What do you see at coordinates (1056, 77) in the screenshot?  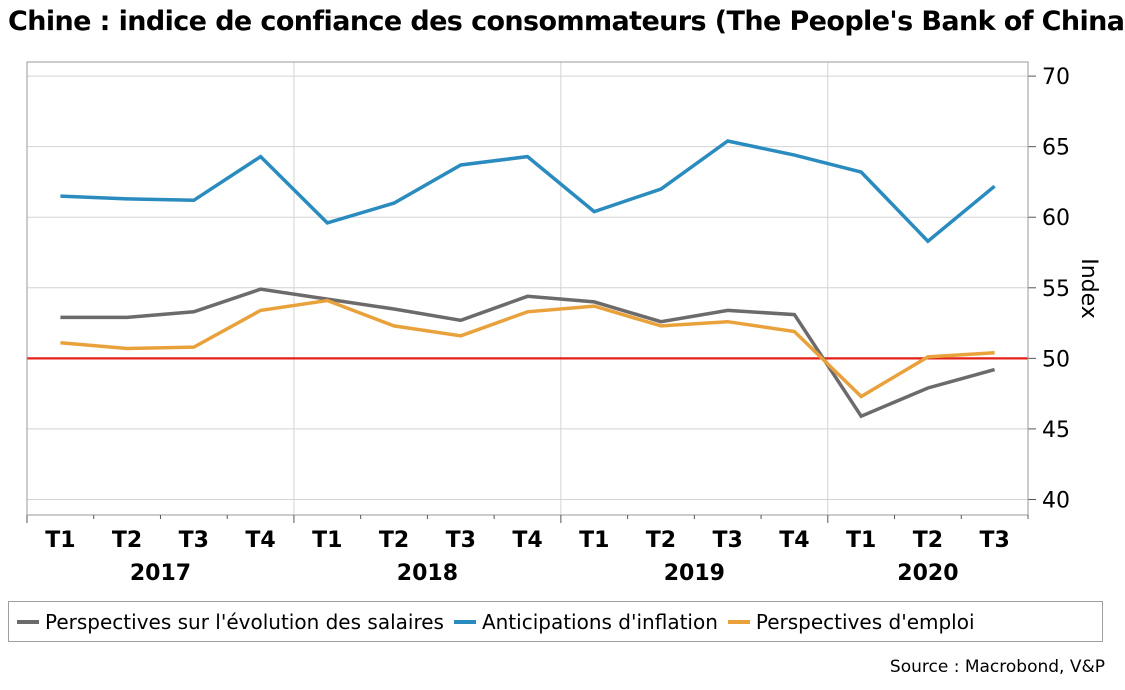 I see `y-tick-label-70: 70` at bounding box center [1056, 77].